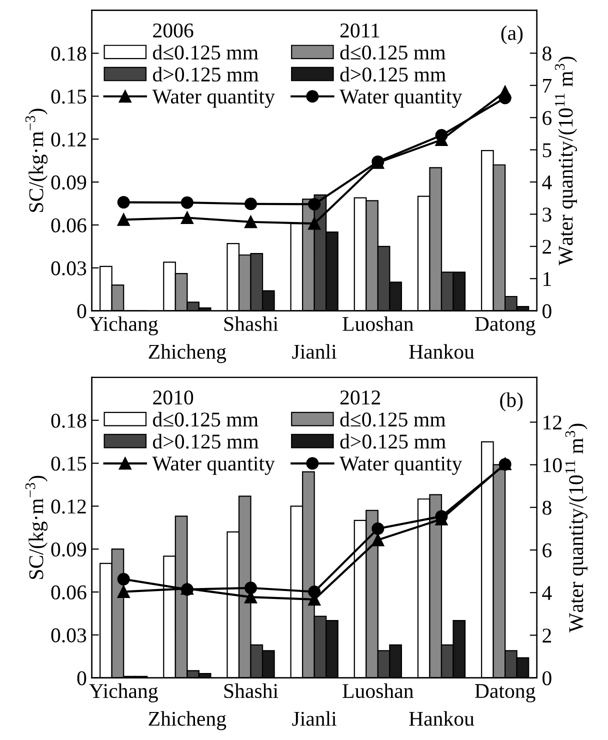  What do you see at coordinates (173, 30) in the screenshot?
I see `annotation: 2006` at bounding box center [173, 30].